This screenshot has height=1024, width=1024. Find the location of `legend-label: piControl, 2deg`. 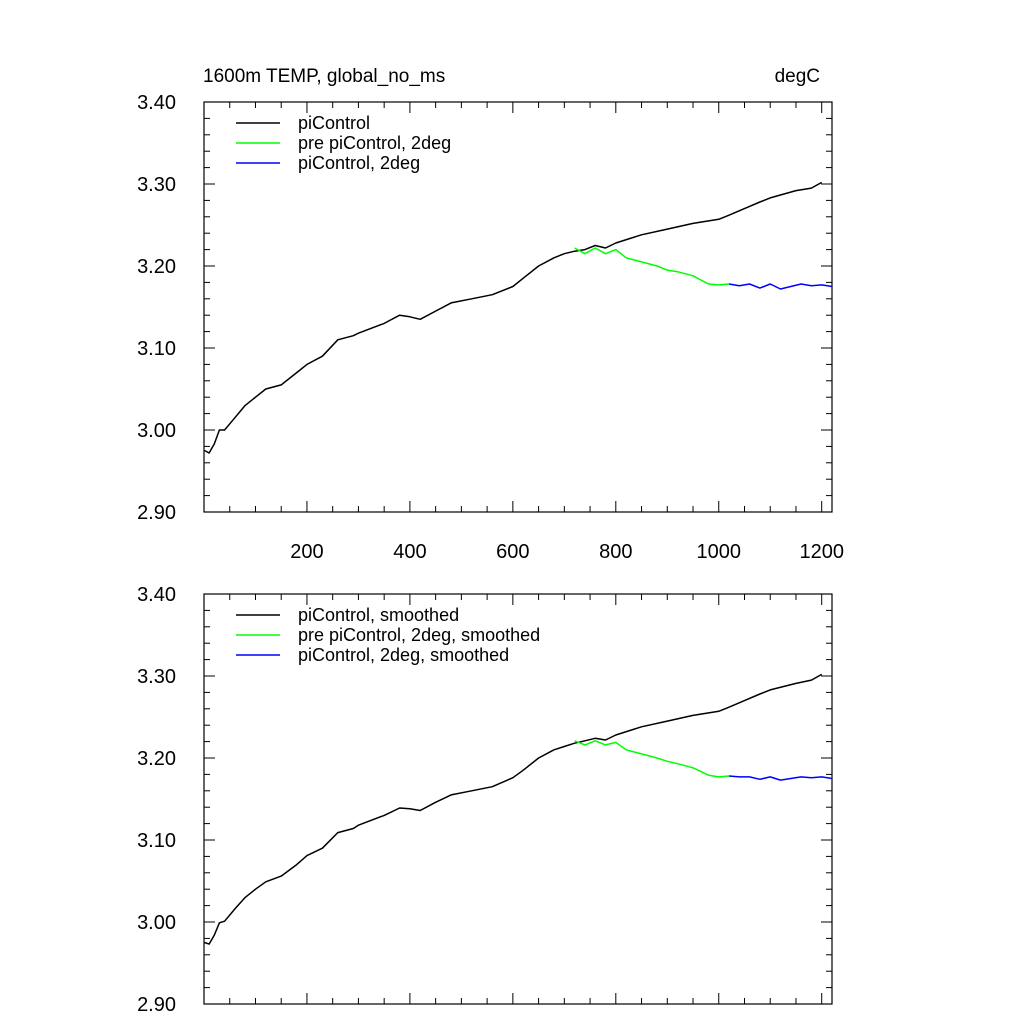

legend-label: piControl, 2deg is located at coordinates (359, 163).